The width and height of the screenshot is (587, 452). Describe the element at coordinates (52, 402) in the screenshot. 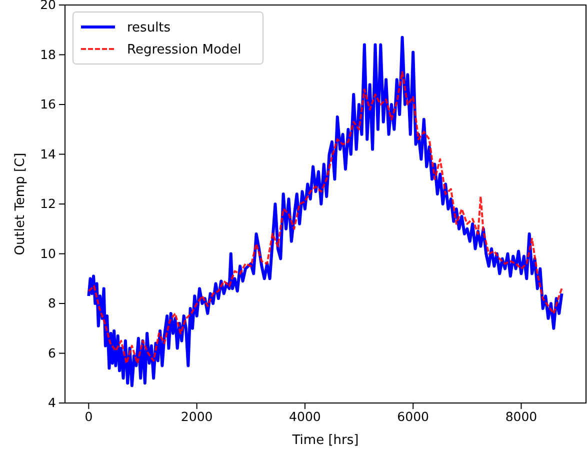

I see `y-tick-label: 4` at that location.